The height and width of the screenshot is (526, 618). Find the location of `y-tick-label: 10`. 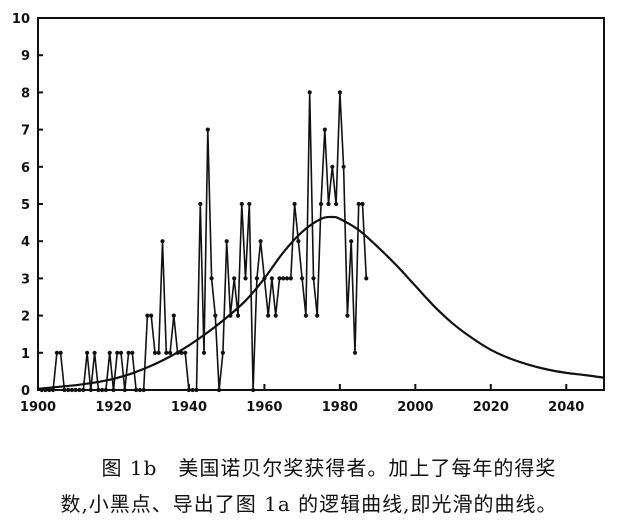

y-tick-label: 10 is located at coordinates (21, 19).